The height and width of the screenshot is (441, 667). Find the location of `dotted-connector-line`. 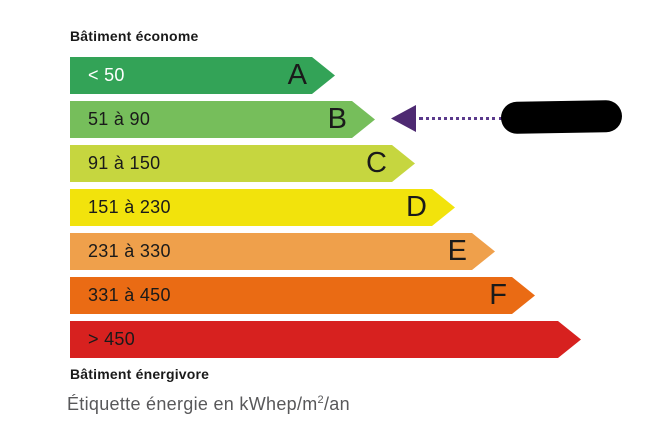

dotted-connector-line is located at coordinates (461, 118).